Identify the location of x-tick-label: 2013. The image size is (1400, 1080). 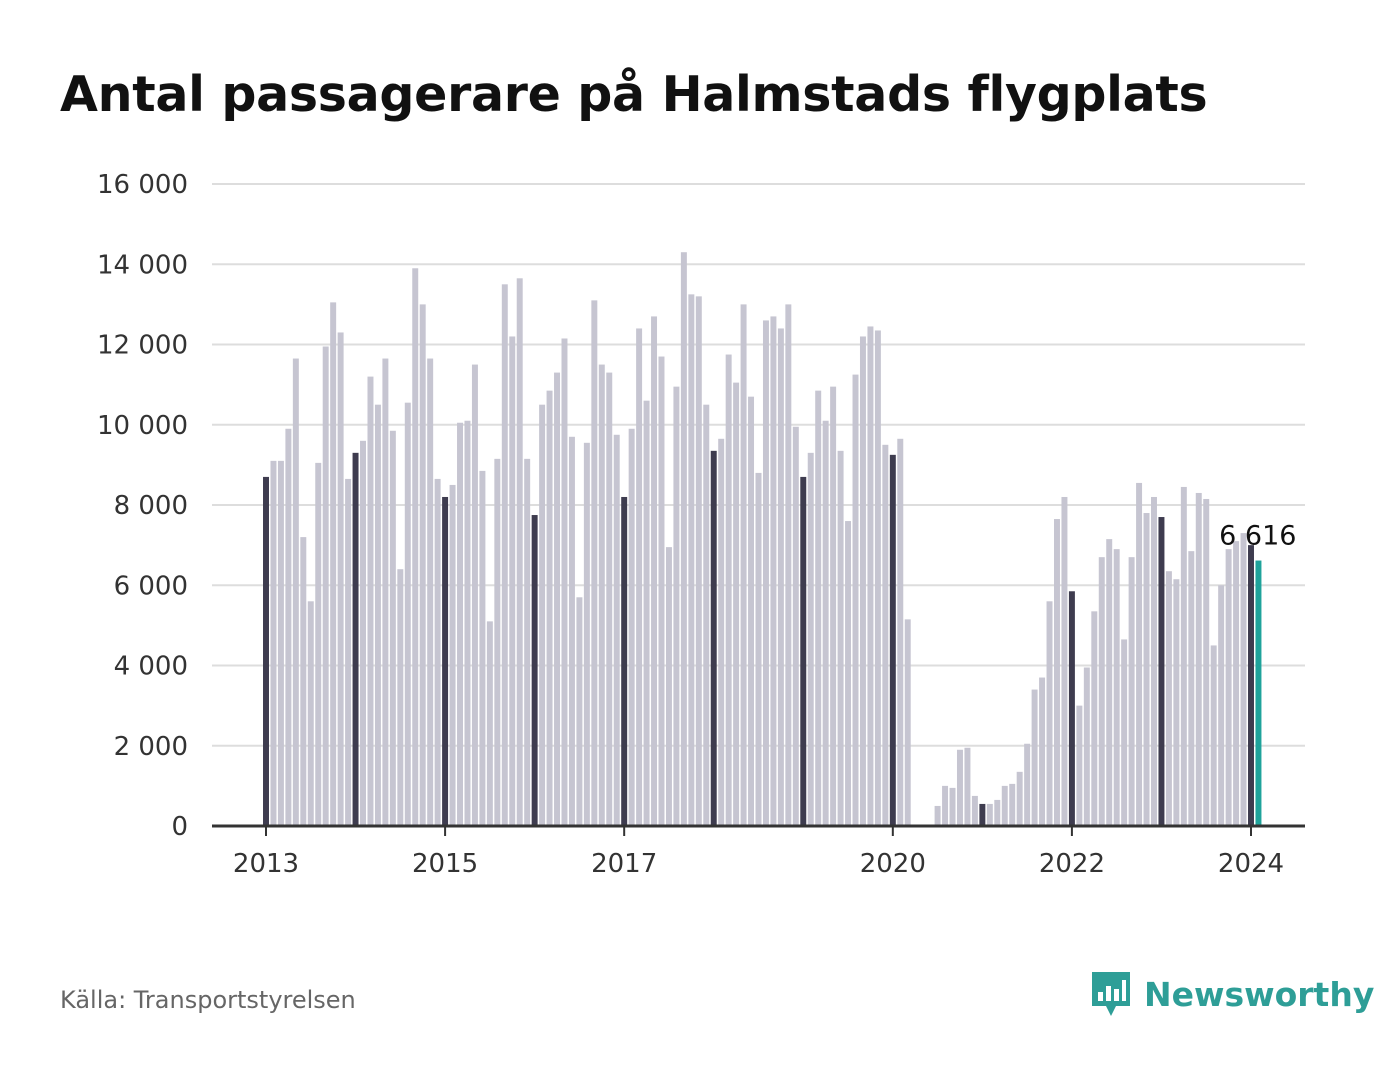
(266, 864).